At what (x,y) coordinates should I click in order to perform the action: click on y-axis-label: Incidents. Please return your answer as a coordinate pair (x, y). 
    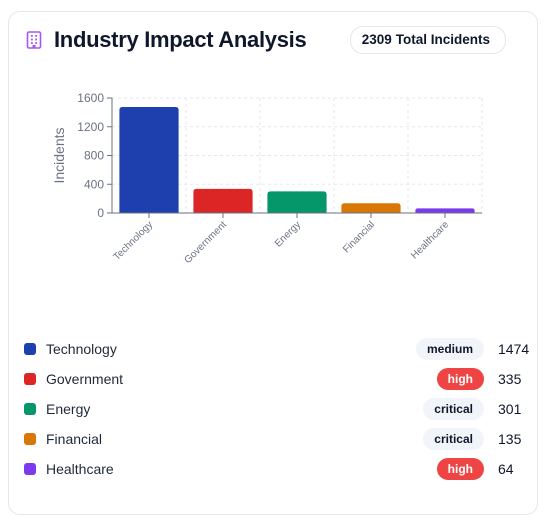
    Looking at the image, I should click on (59, 155).